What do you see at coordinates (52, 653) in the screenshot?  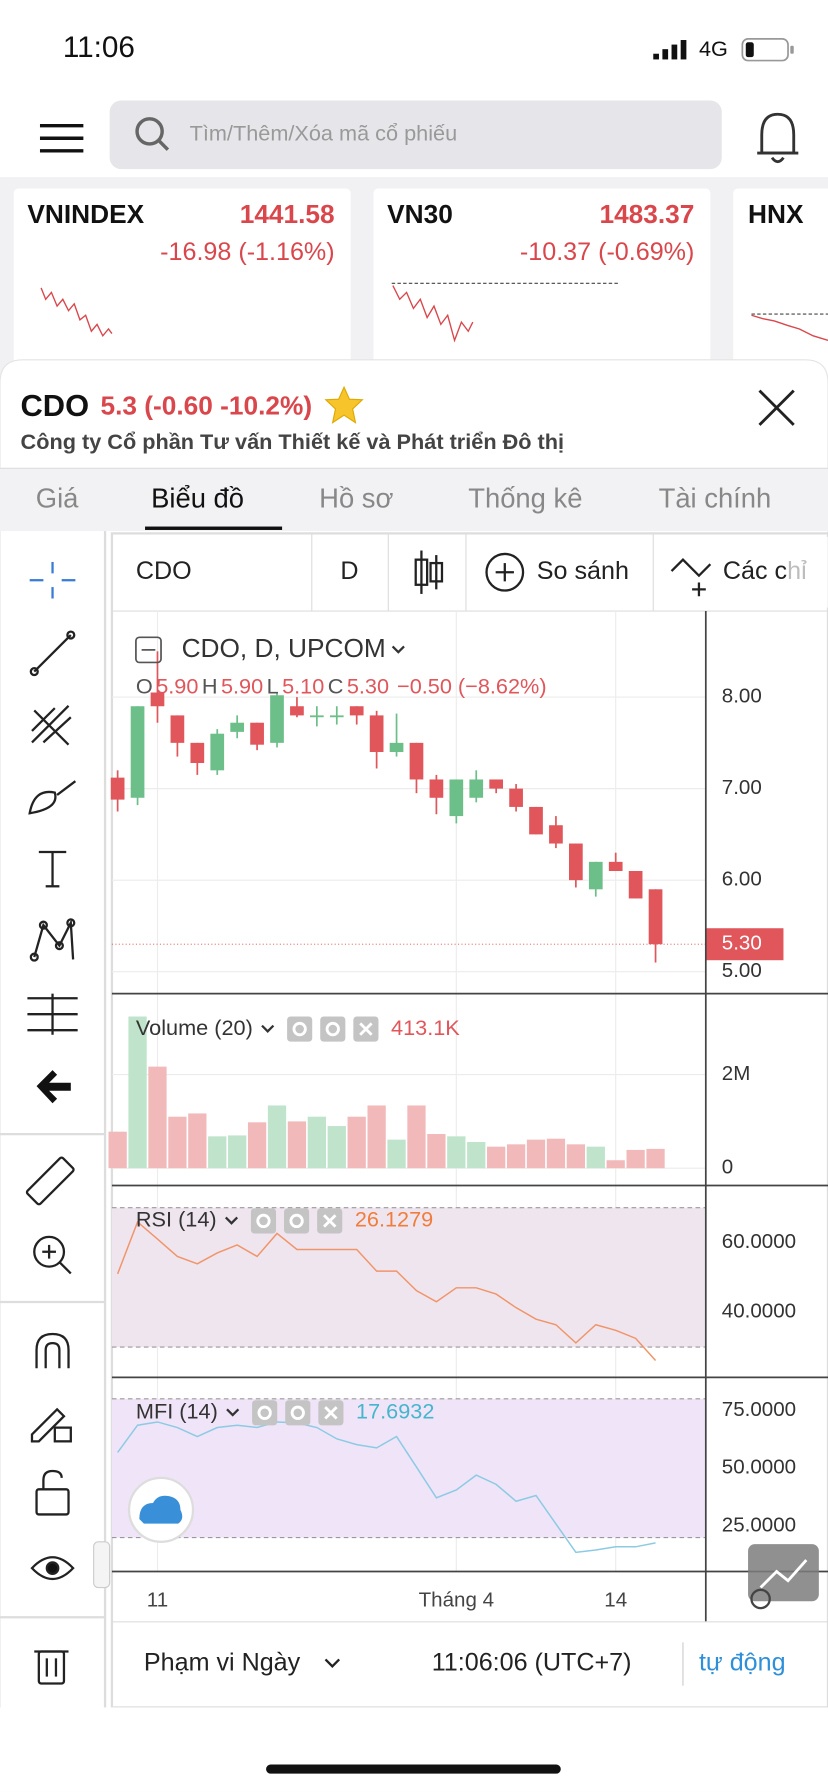 I see `line-tool` at bounding box center [52, 653].